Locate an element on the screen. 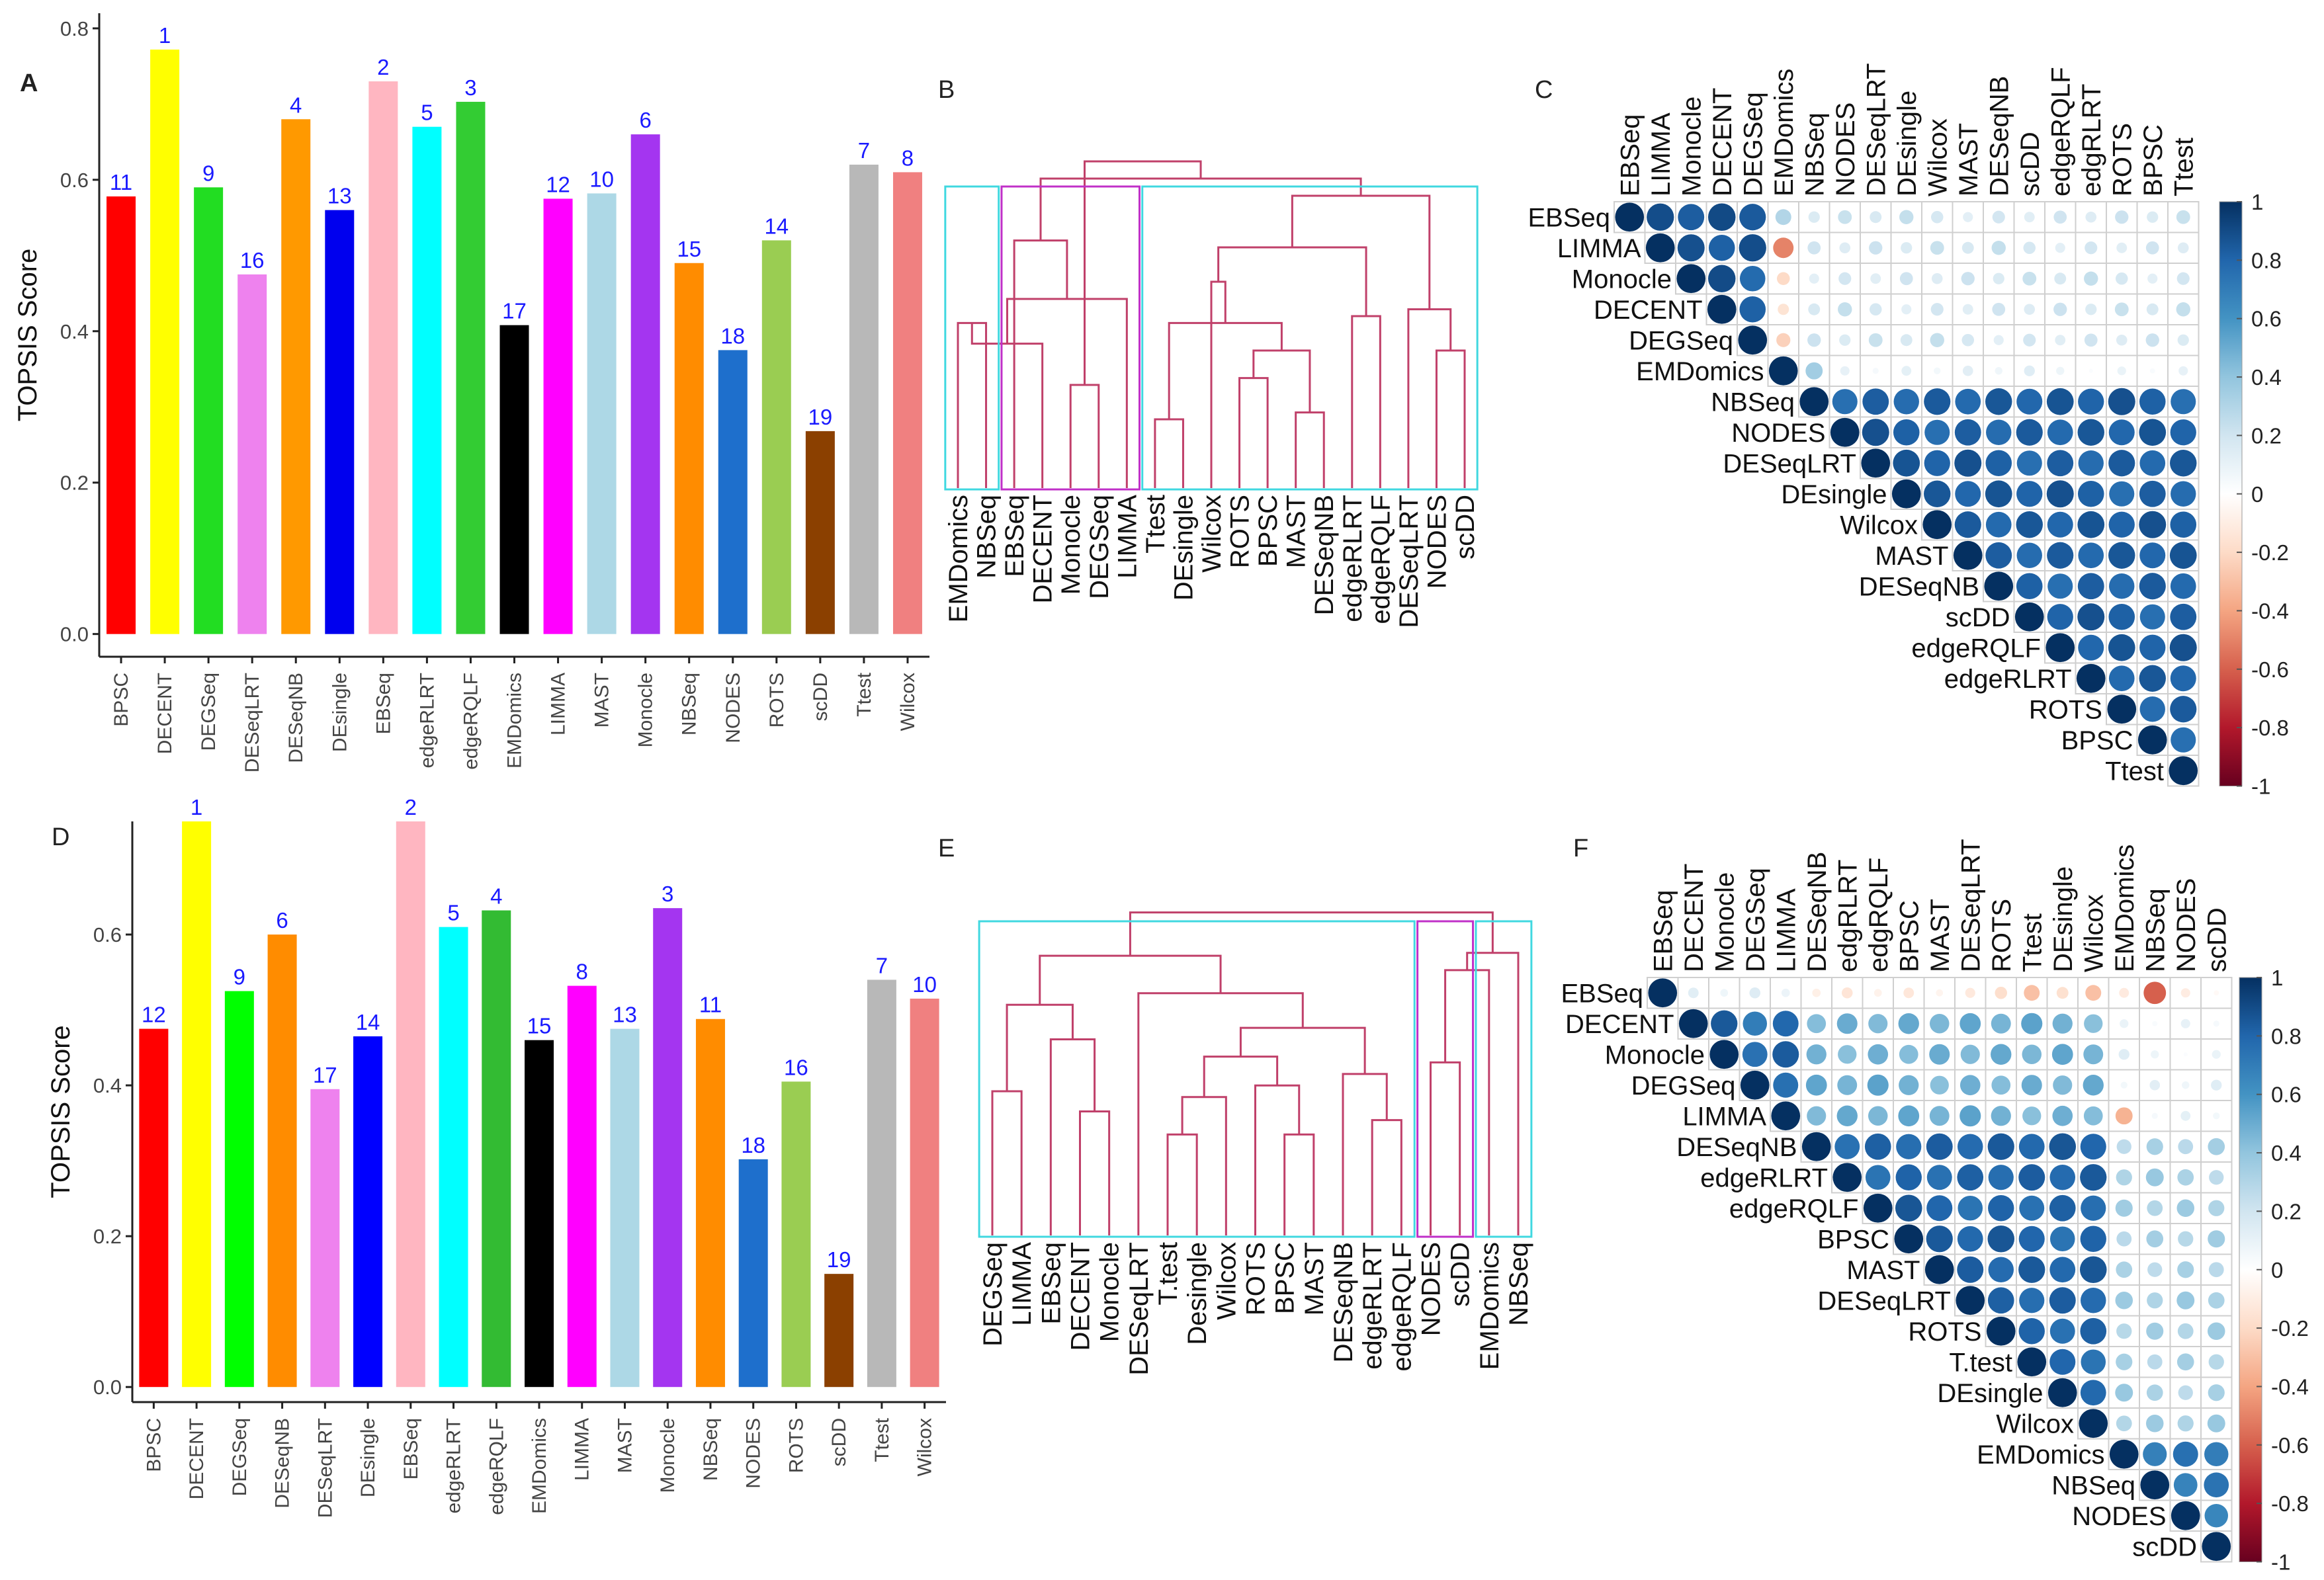 This screenshot has height=1580, width=2324. row-label: NODES is located at coordinates (2119, 1516).